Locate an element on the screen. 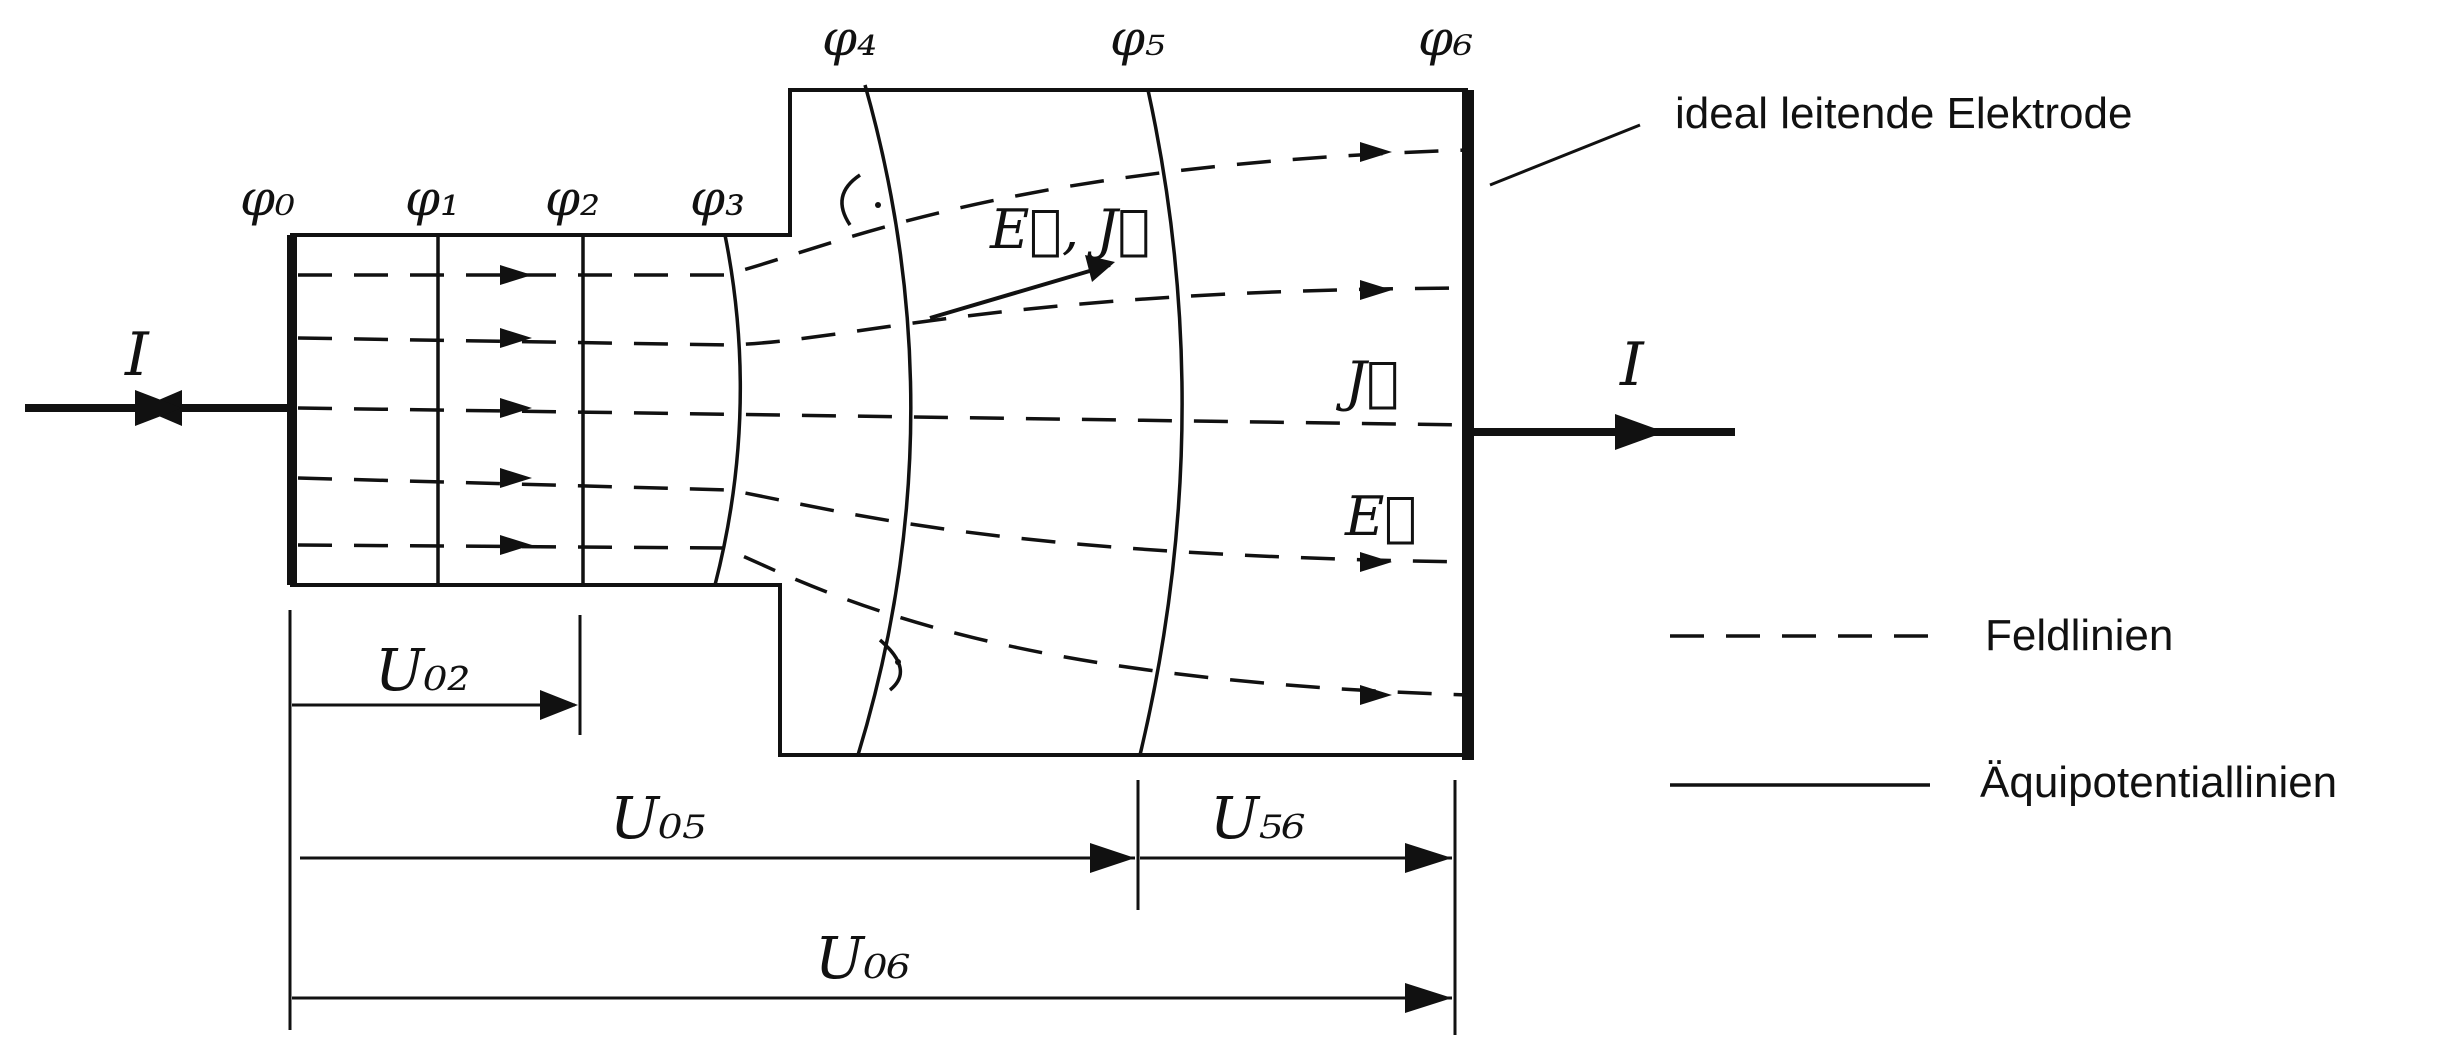  label-phi3: φ₃ is located at coordinates (717, 198).